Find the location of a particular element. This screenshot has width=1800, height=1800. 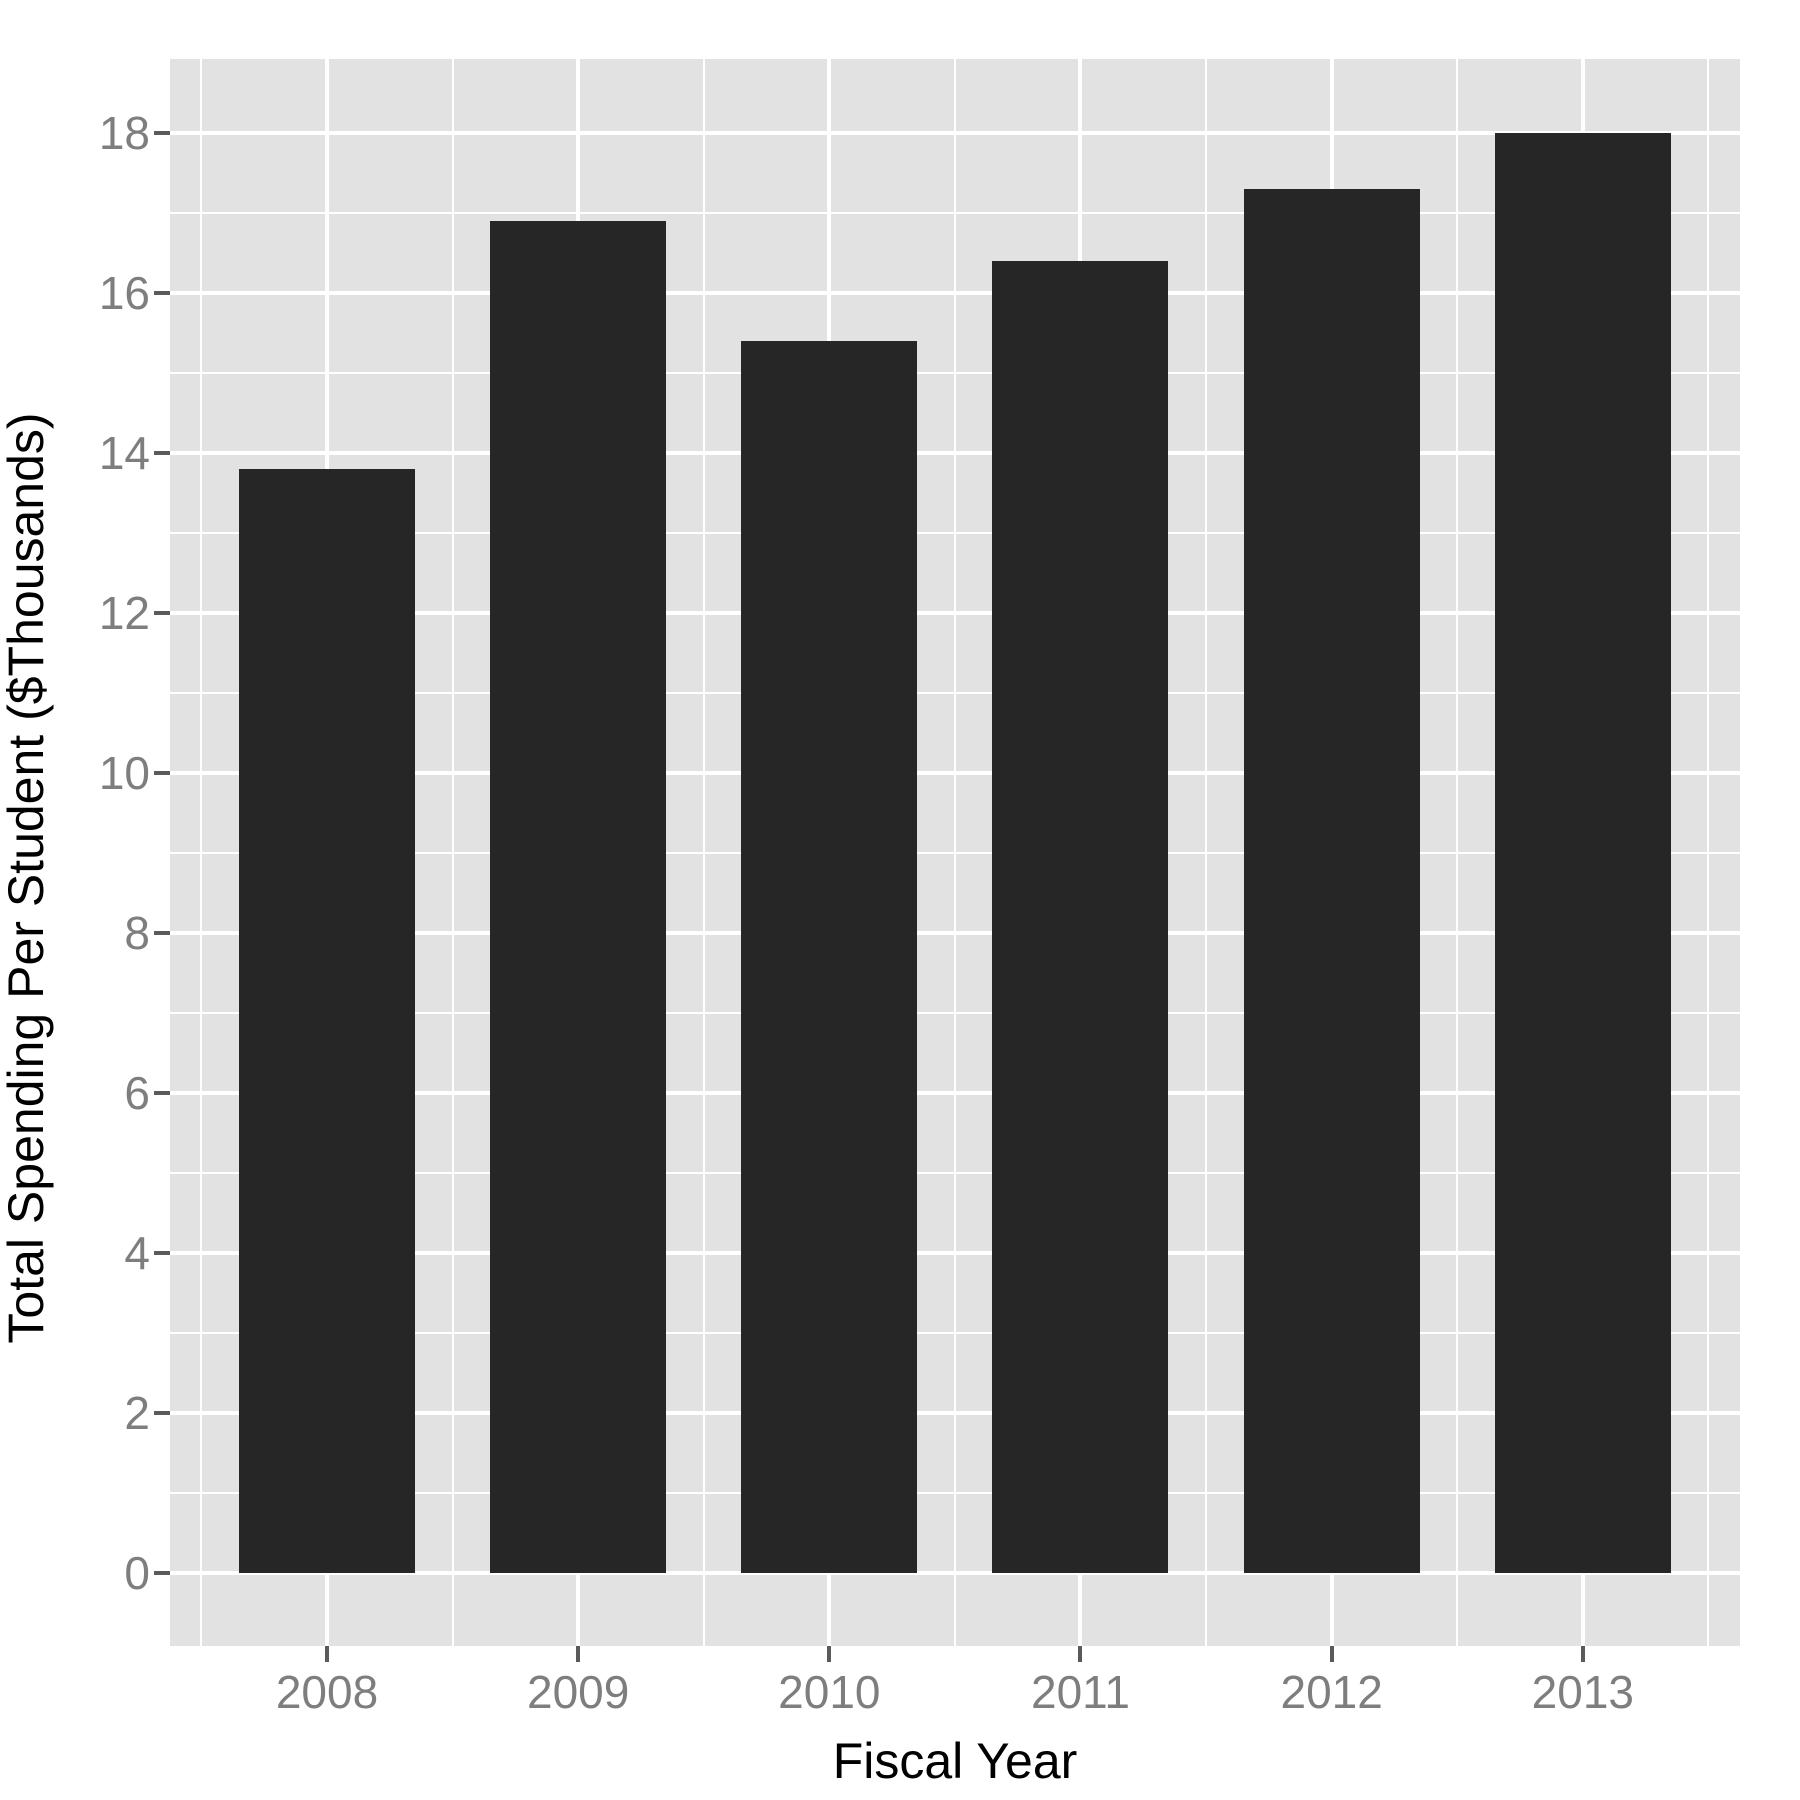

bar-2013 is located at coordinates (1582, 853).